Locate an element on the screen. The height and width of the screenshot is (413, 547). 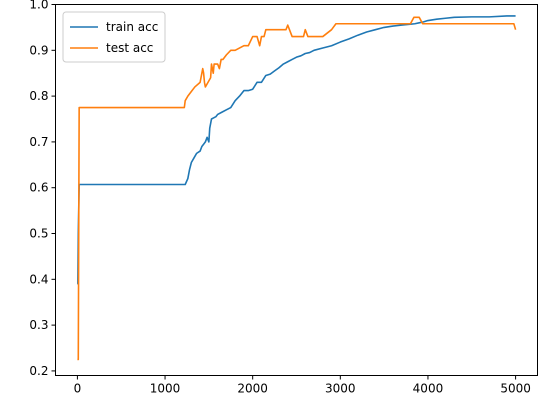
y-tick-label: 1.0 is located at coordinates (38, 6).